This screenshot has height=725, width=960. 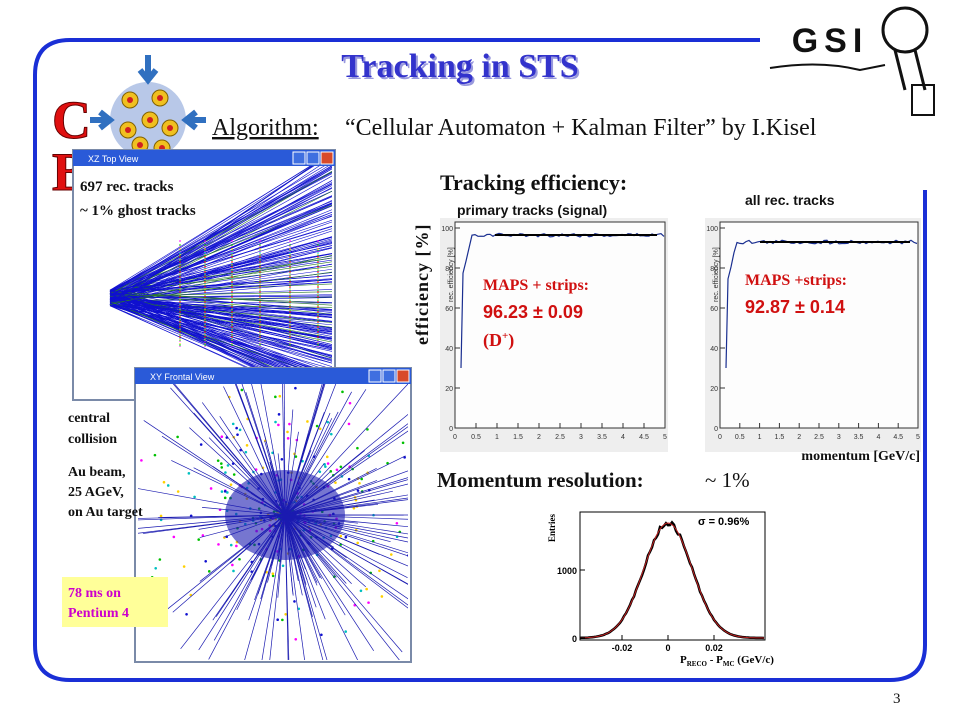 I want to click on resolution-heading: Momentum resolution:, so click(x=540, y=480).